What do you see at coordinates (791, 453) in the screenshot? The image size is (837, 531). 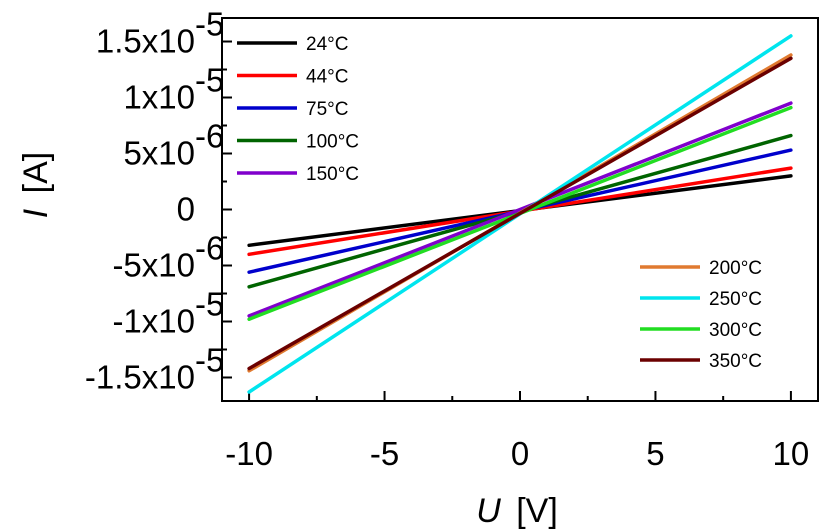 I see `x-tick-label: 10` at bounding box center [791, 453].